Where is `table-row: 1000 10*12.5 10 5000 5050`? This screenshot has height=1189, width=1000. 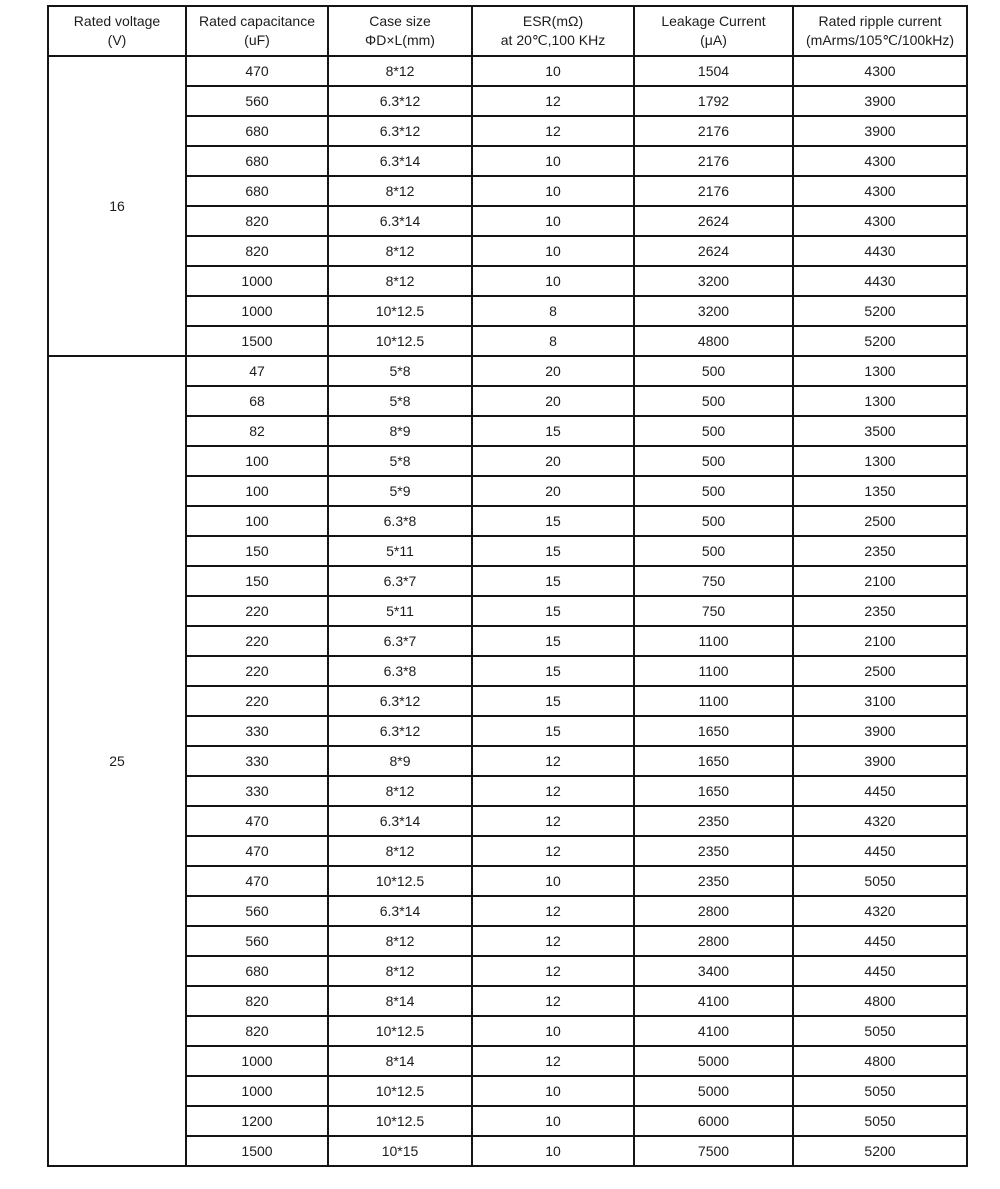 table-row: 1000 10*12.5 10 5000 5050 is located at coordinates (508, 1091).